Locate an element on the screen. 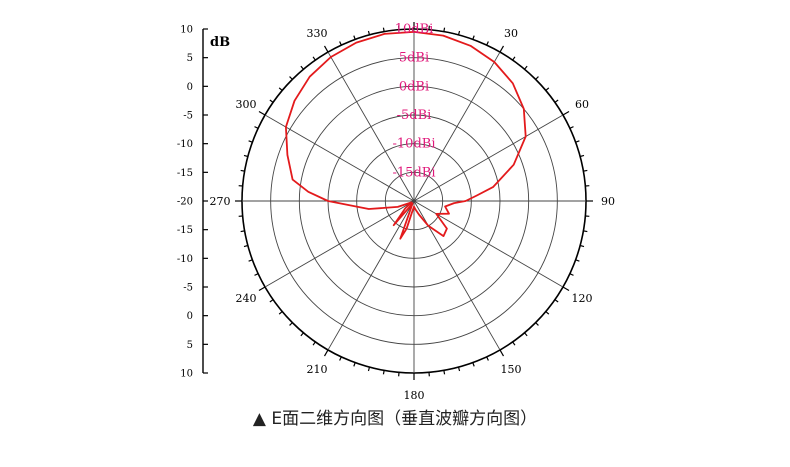  angle-label: 330 is located at coordinates (317, 33).